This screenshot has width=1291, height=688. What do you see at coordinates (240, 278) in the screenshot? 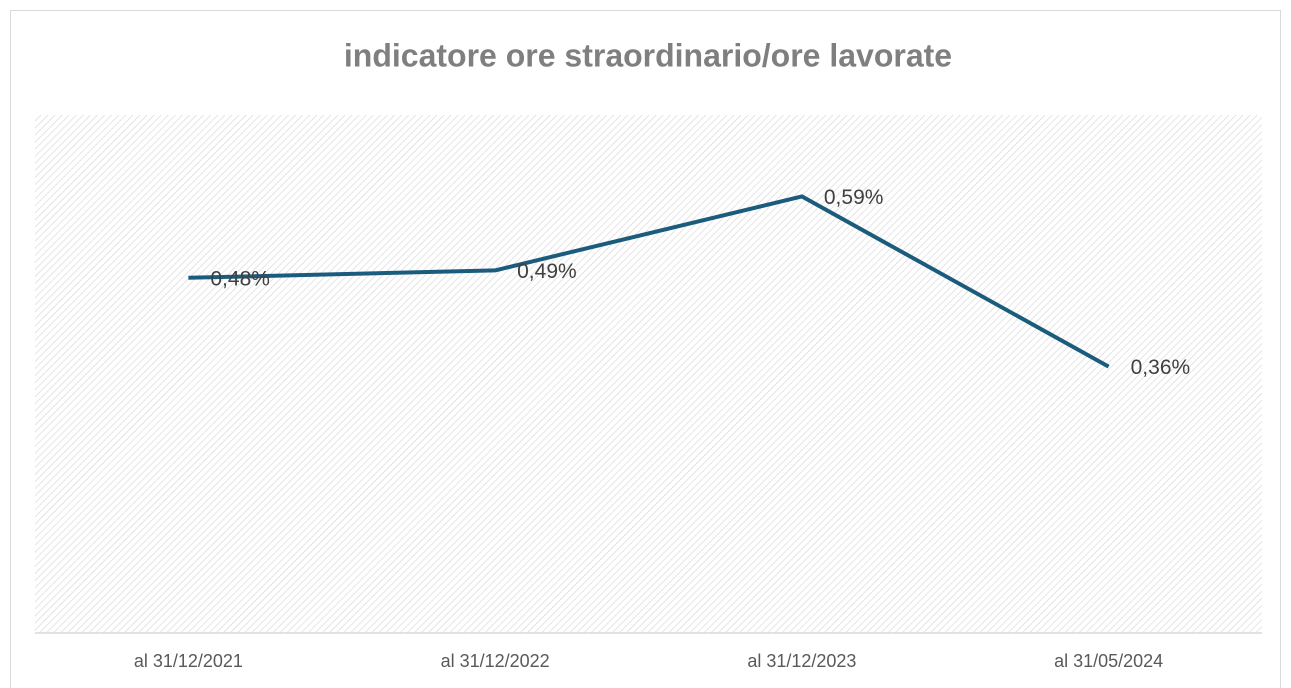
I see `data-label: 0,48%` at bounding box center [240, 278].